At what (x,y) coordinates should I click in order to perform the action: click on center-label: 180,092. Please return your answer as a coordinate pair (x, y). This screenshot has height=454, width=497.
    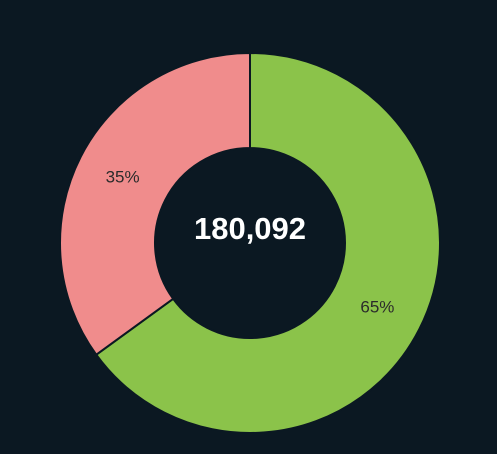
    Looking at the image, I should click on (250, 228).